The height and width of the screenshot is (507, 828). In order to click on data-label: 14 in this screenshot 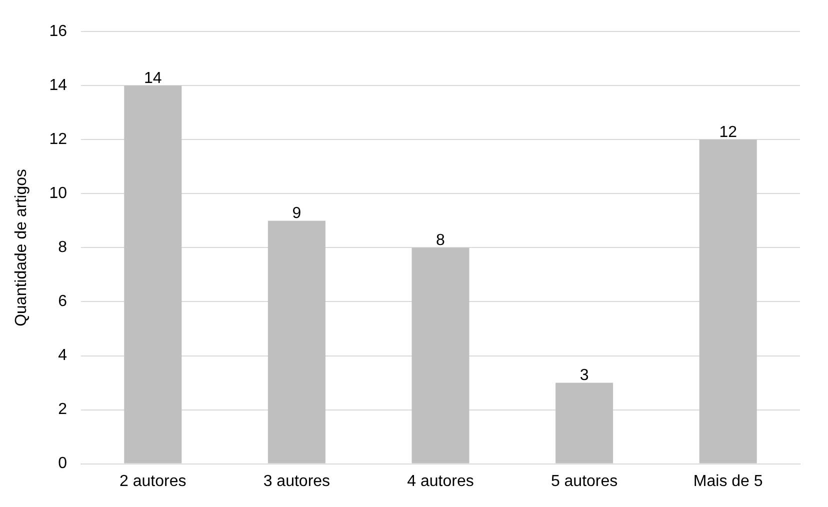, I will do `click(153, 79)`.